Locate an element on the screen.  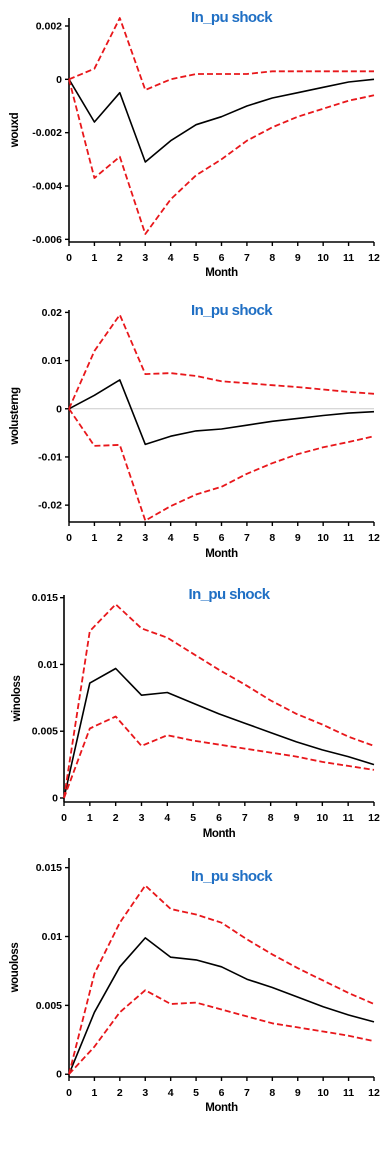
y-tick-label: 0.02 is located at coordinates (52, 313).